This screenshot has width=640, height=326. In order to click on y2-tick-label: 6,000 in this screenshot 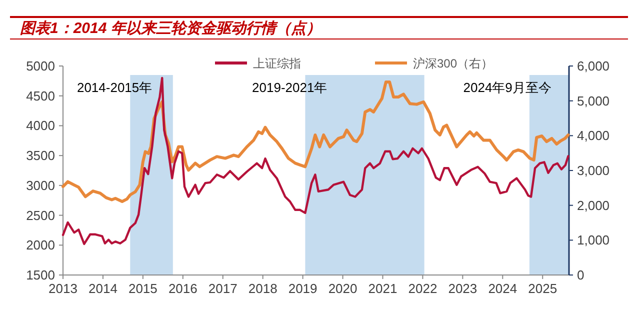, I will do `click(593, 66)`.